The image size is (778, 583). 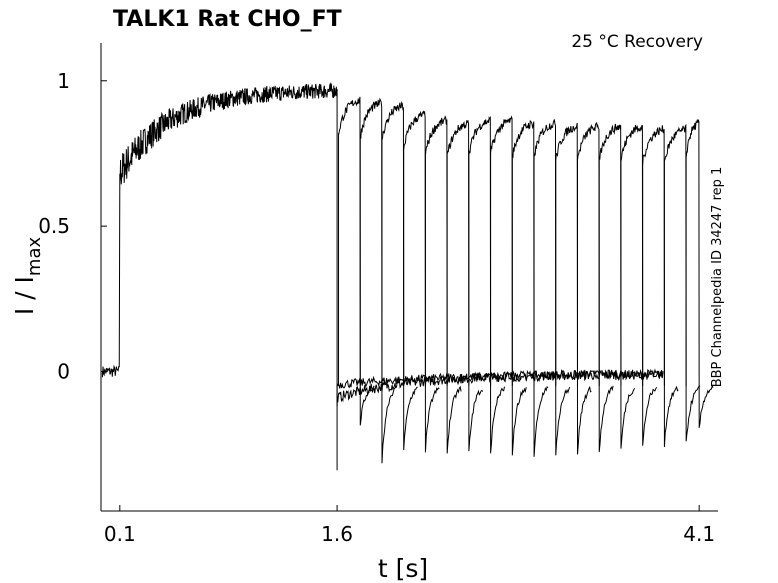 I want to click on y-tick-label: 1, so click(x=63, y=81).